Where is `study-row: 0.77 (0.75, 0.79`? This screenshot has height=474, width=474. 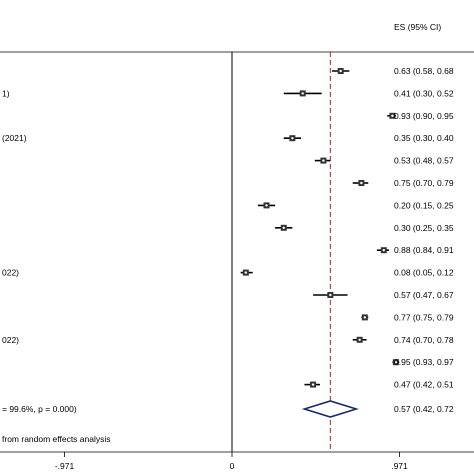
study-row: 0.77 (0.75, 0.79 is located at coordinates (407, 317).